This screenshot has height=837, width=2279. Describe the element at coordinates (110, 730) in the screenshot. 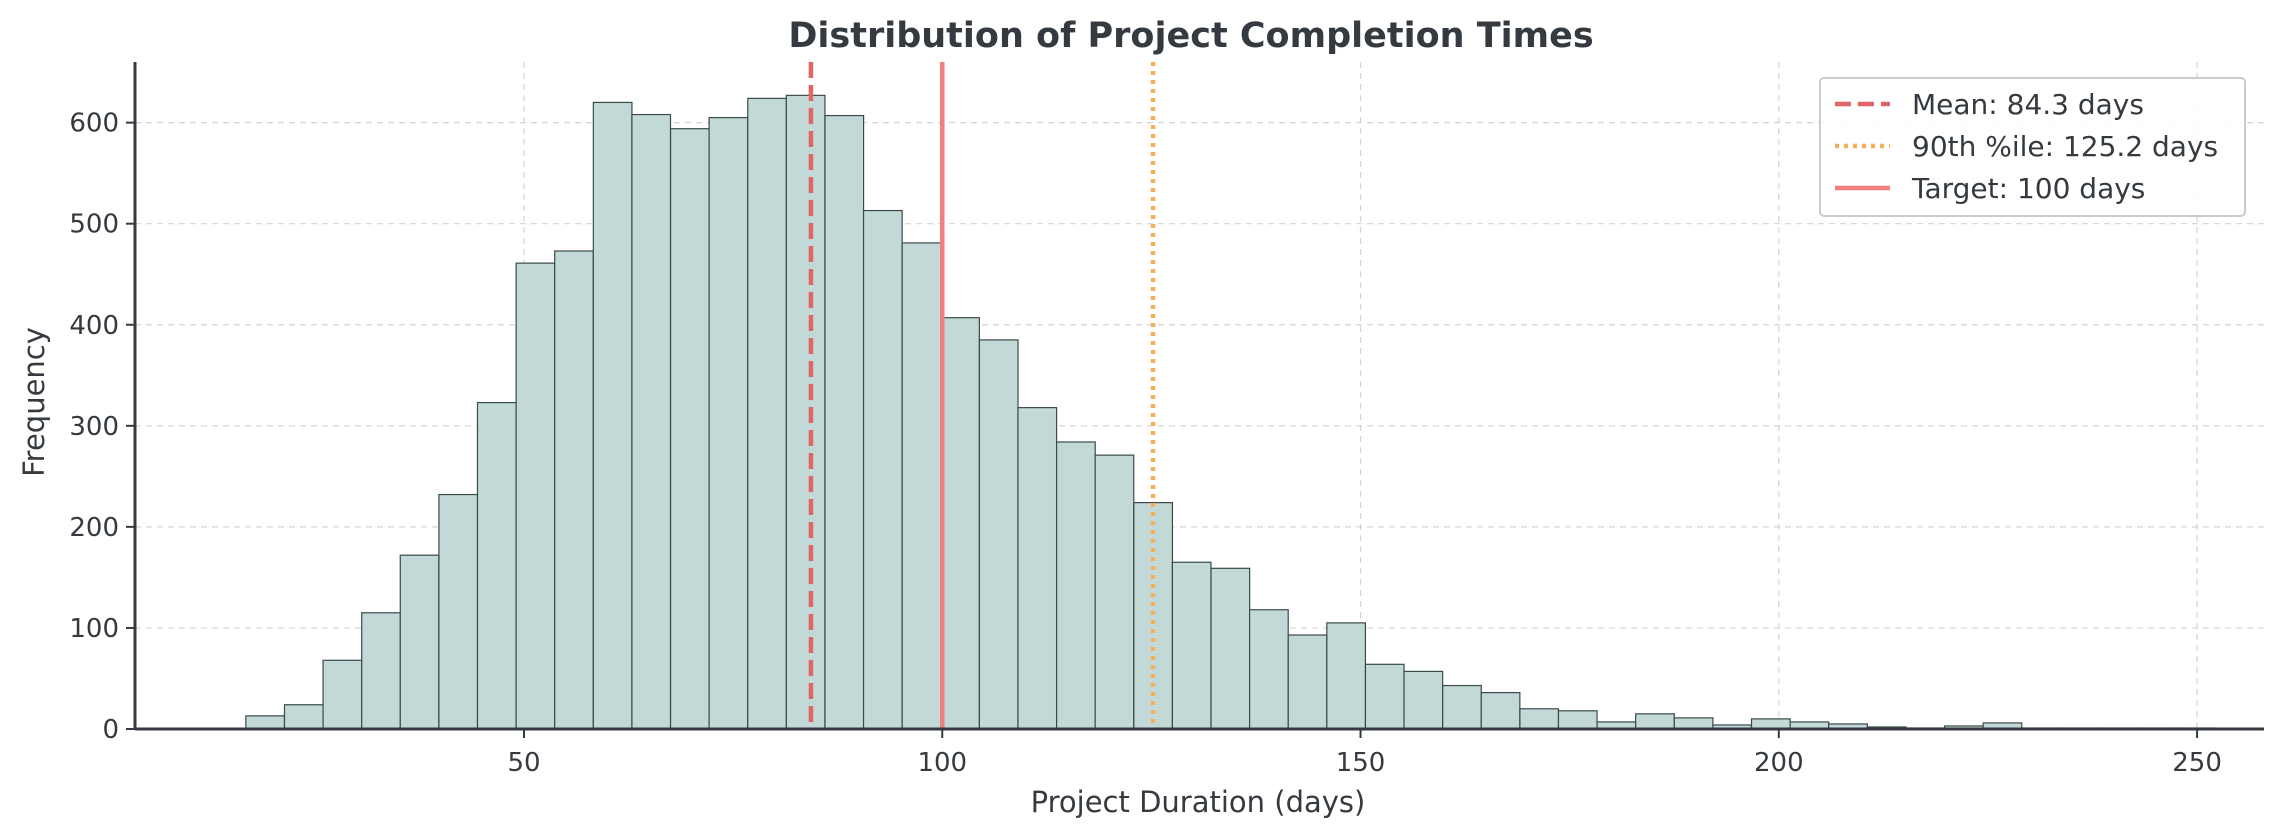

I see `y-tick-label: 0` at that location.